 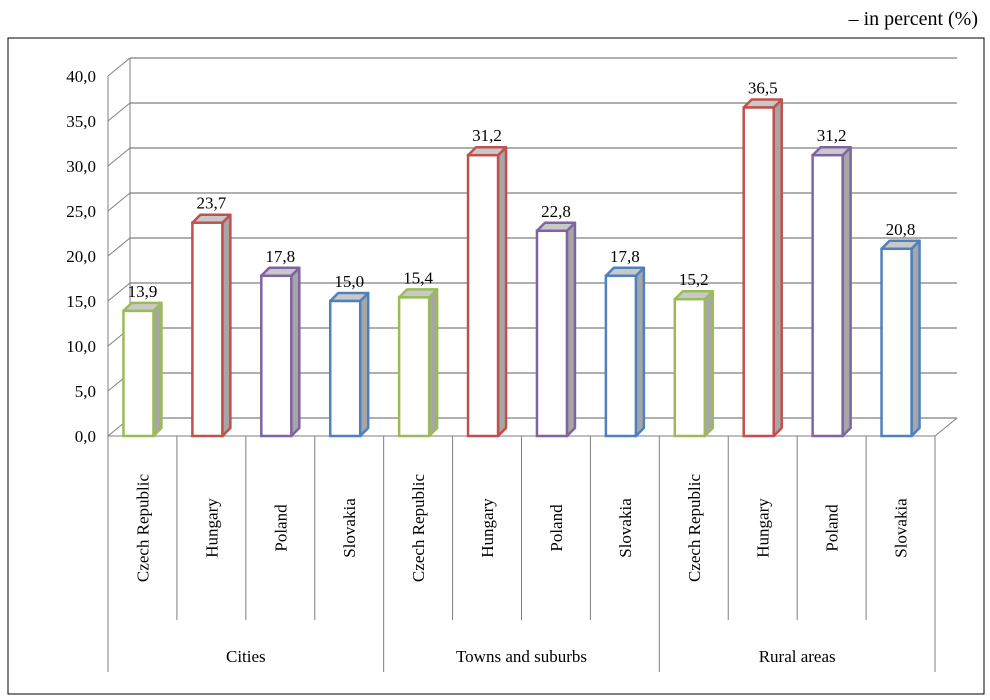 I want to click on floor-edge, so click(x=946, y=427).